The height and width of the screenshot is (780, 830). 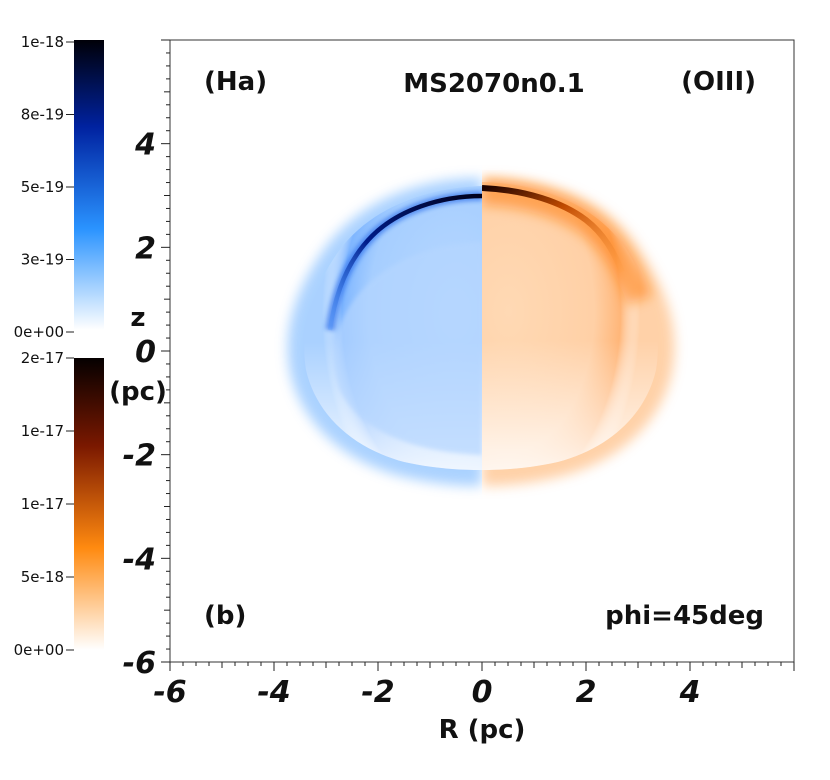 What do you see at coordinates (169, 692) in the screenshot?
I see `x-tick-label: -6` at bounding box center [169, 692].